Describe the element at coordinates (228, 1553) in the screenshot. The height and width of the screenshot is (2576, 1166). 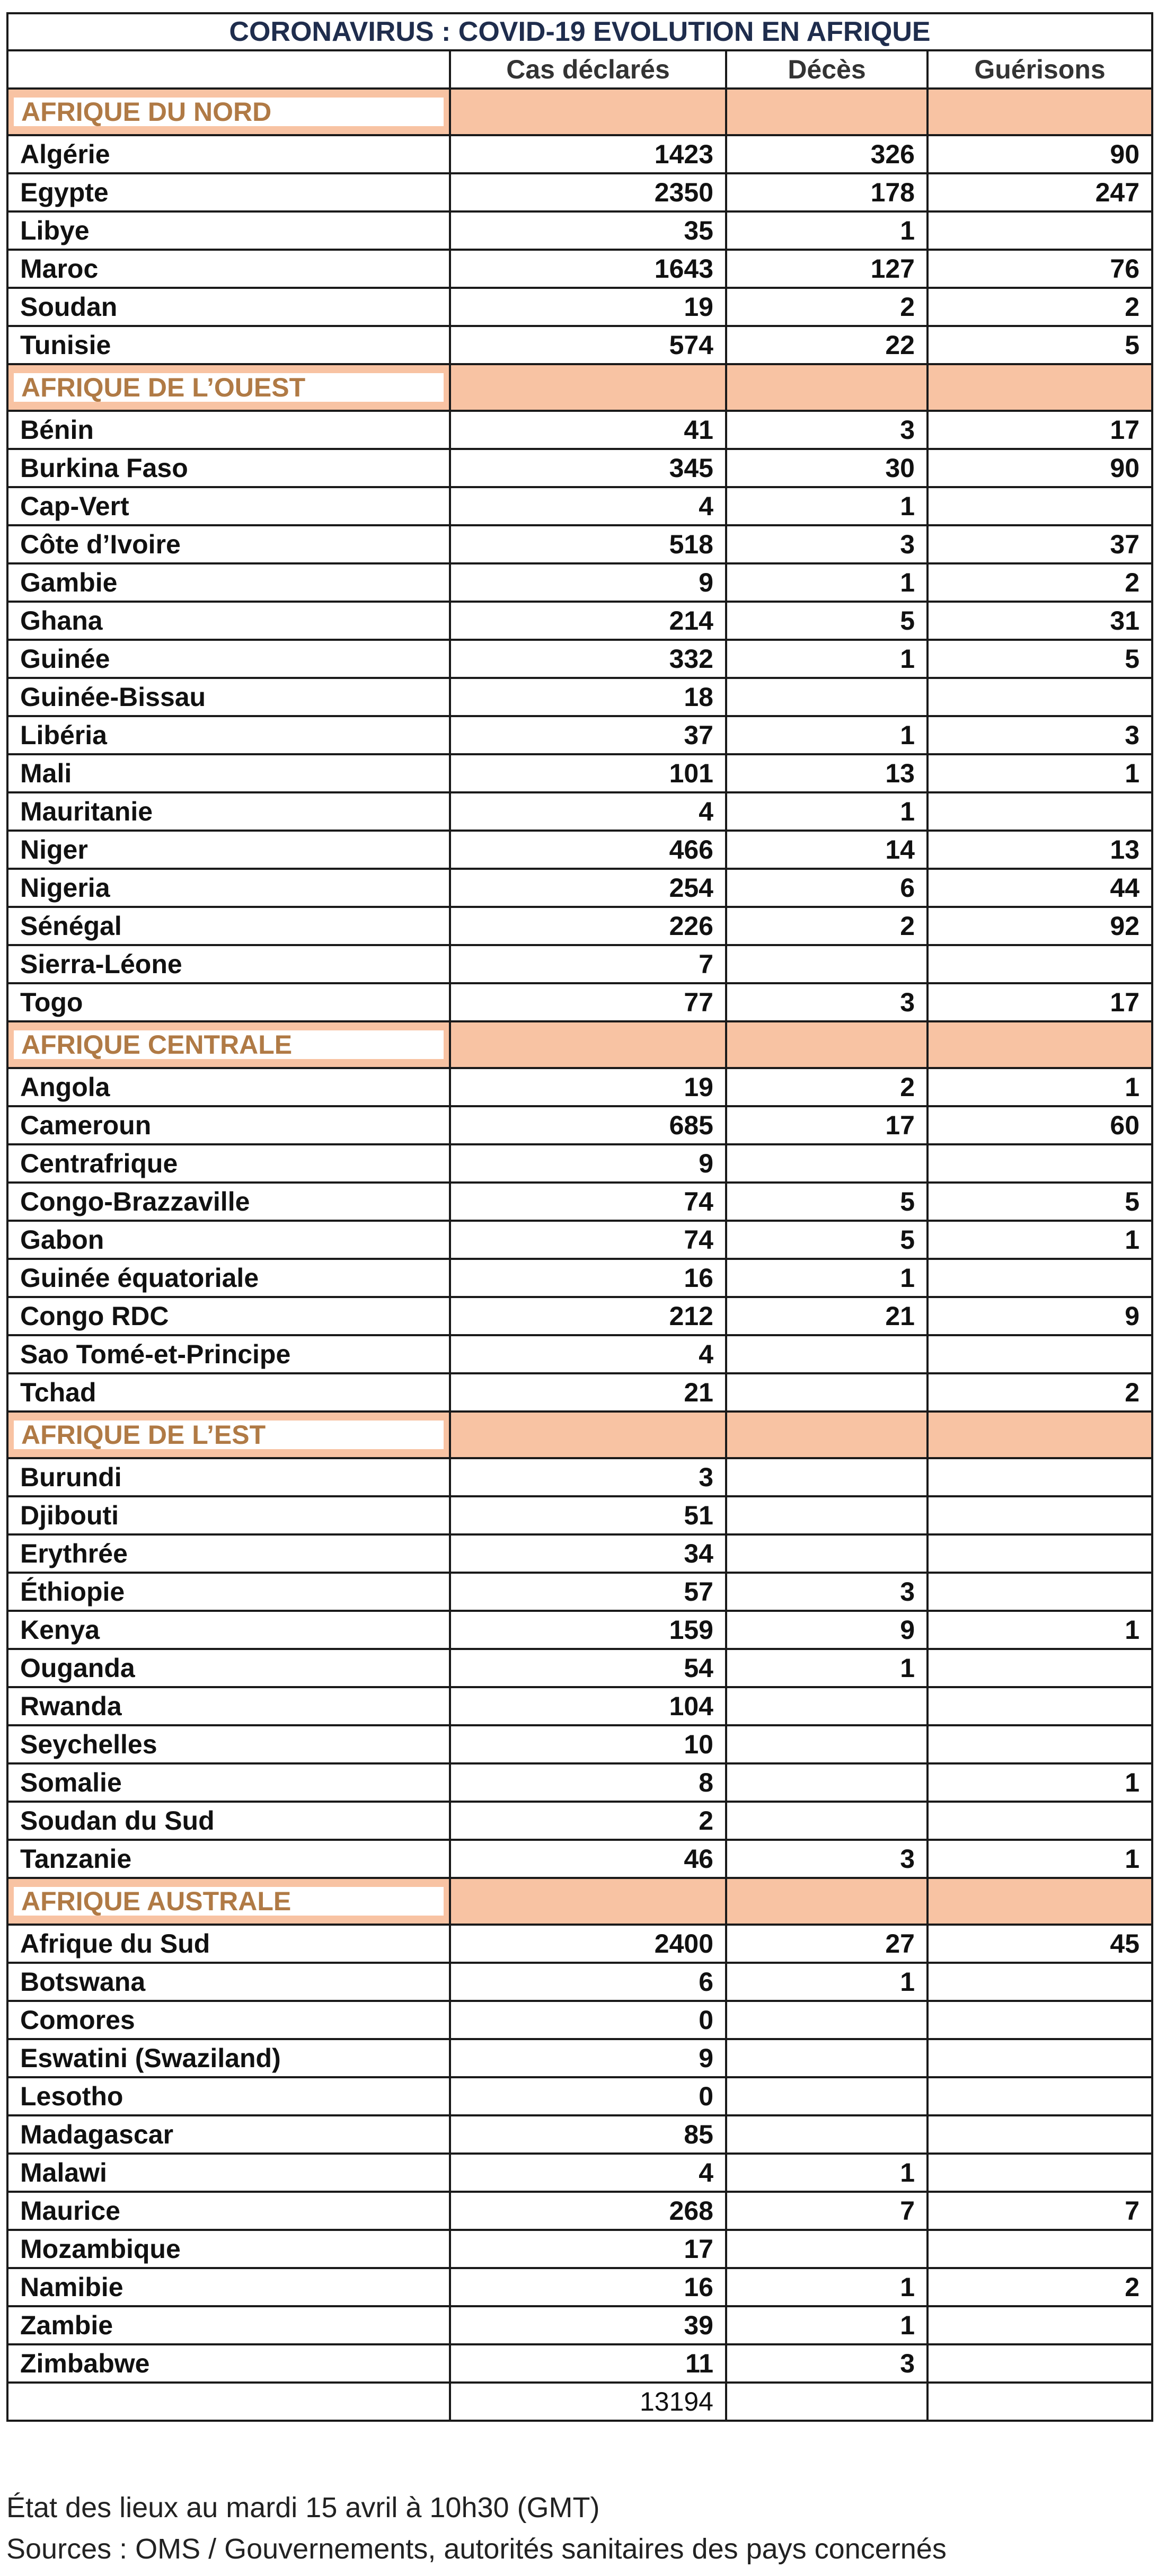
I see `country-name: Erythrée` at that location.